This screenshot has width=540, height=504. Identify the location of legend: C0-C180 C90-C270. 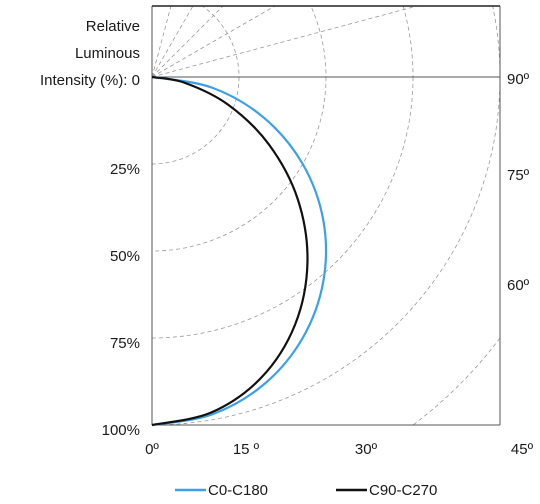
(306, 490).